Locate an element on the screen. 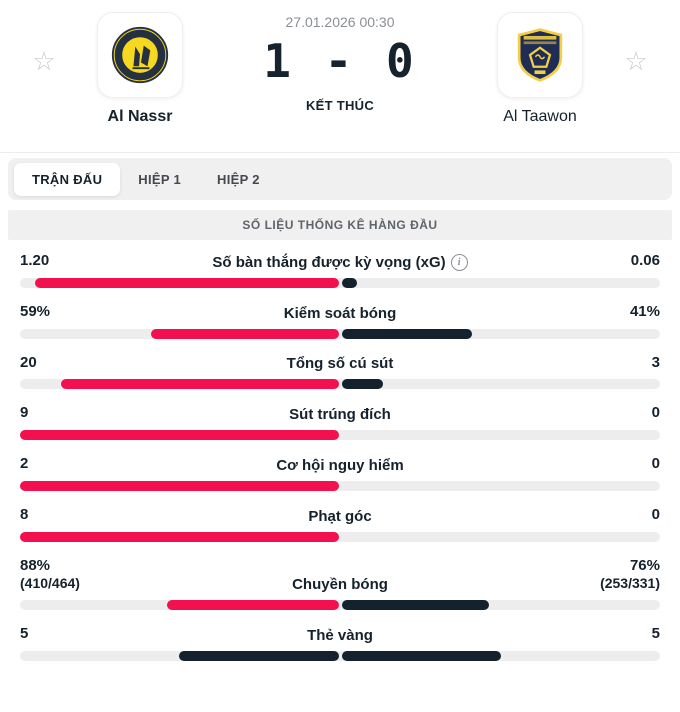 This screenshot has height=712, width=680. favorite-away: ☆ is located at coordinates (636, 43).